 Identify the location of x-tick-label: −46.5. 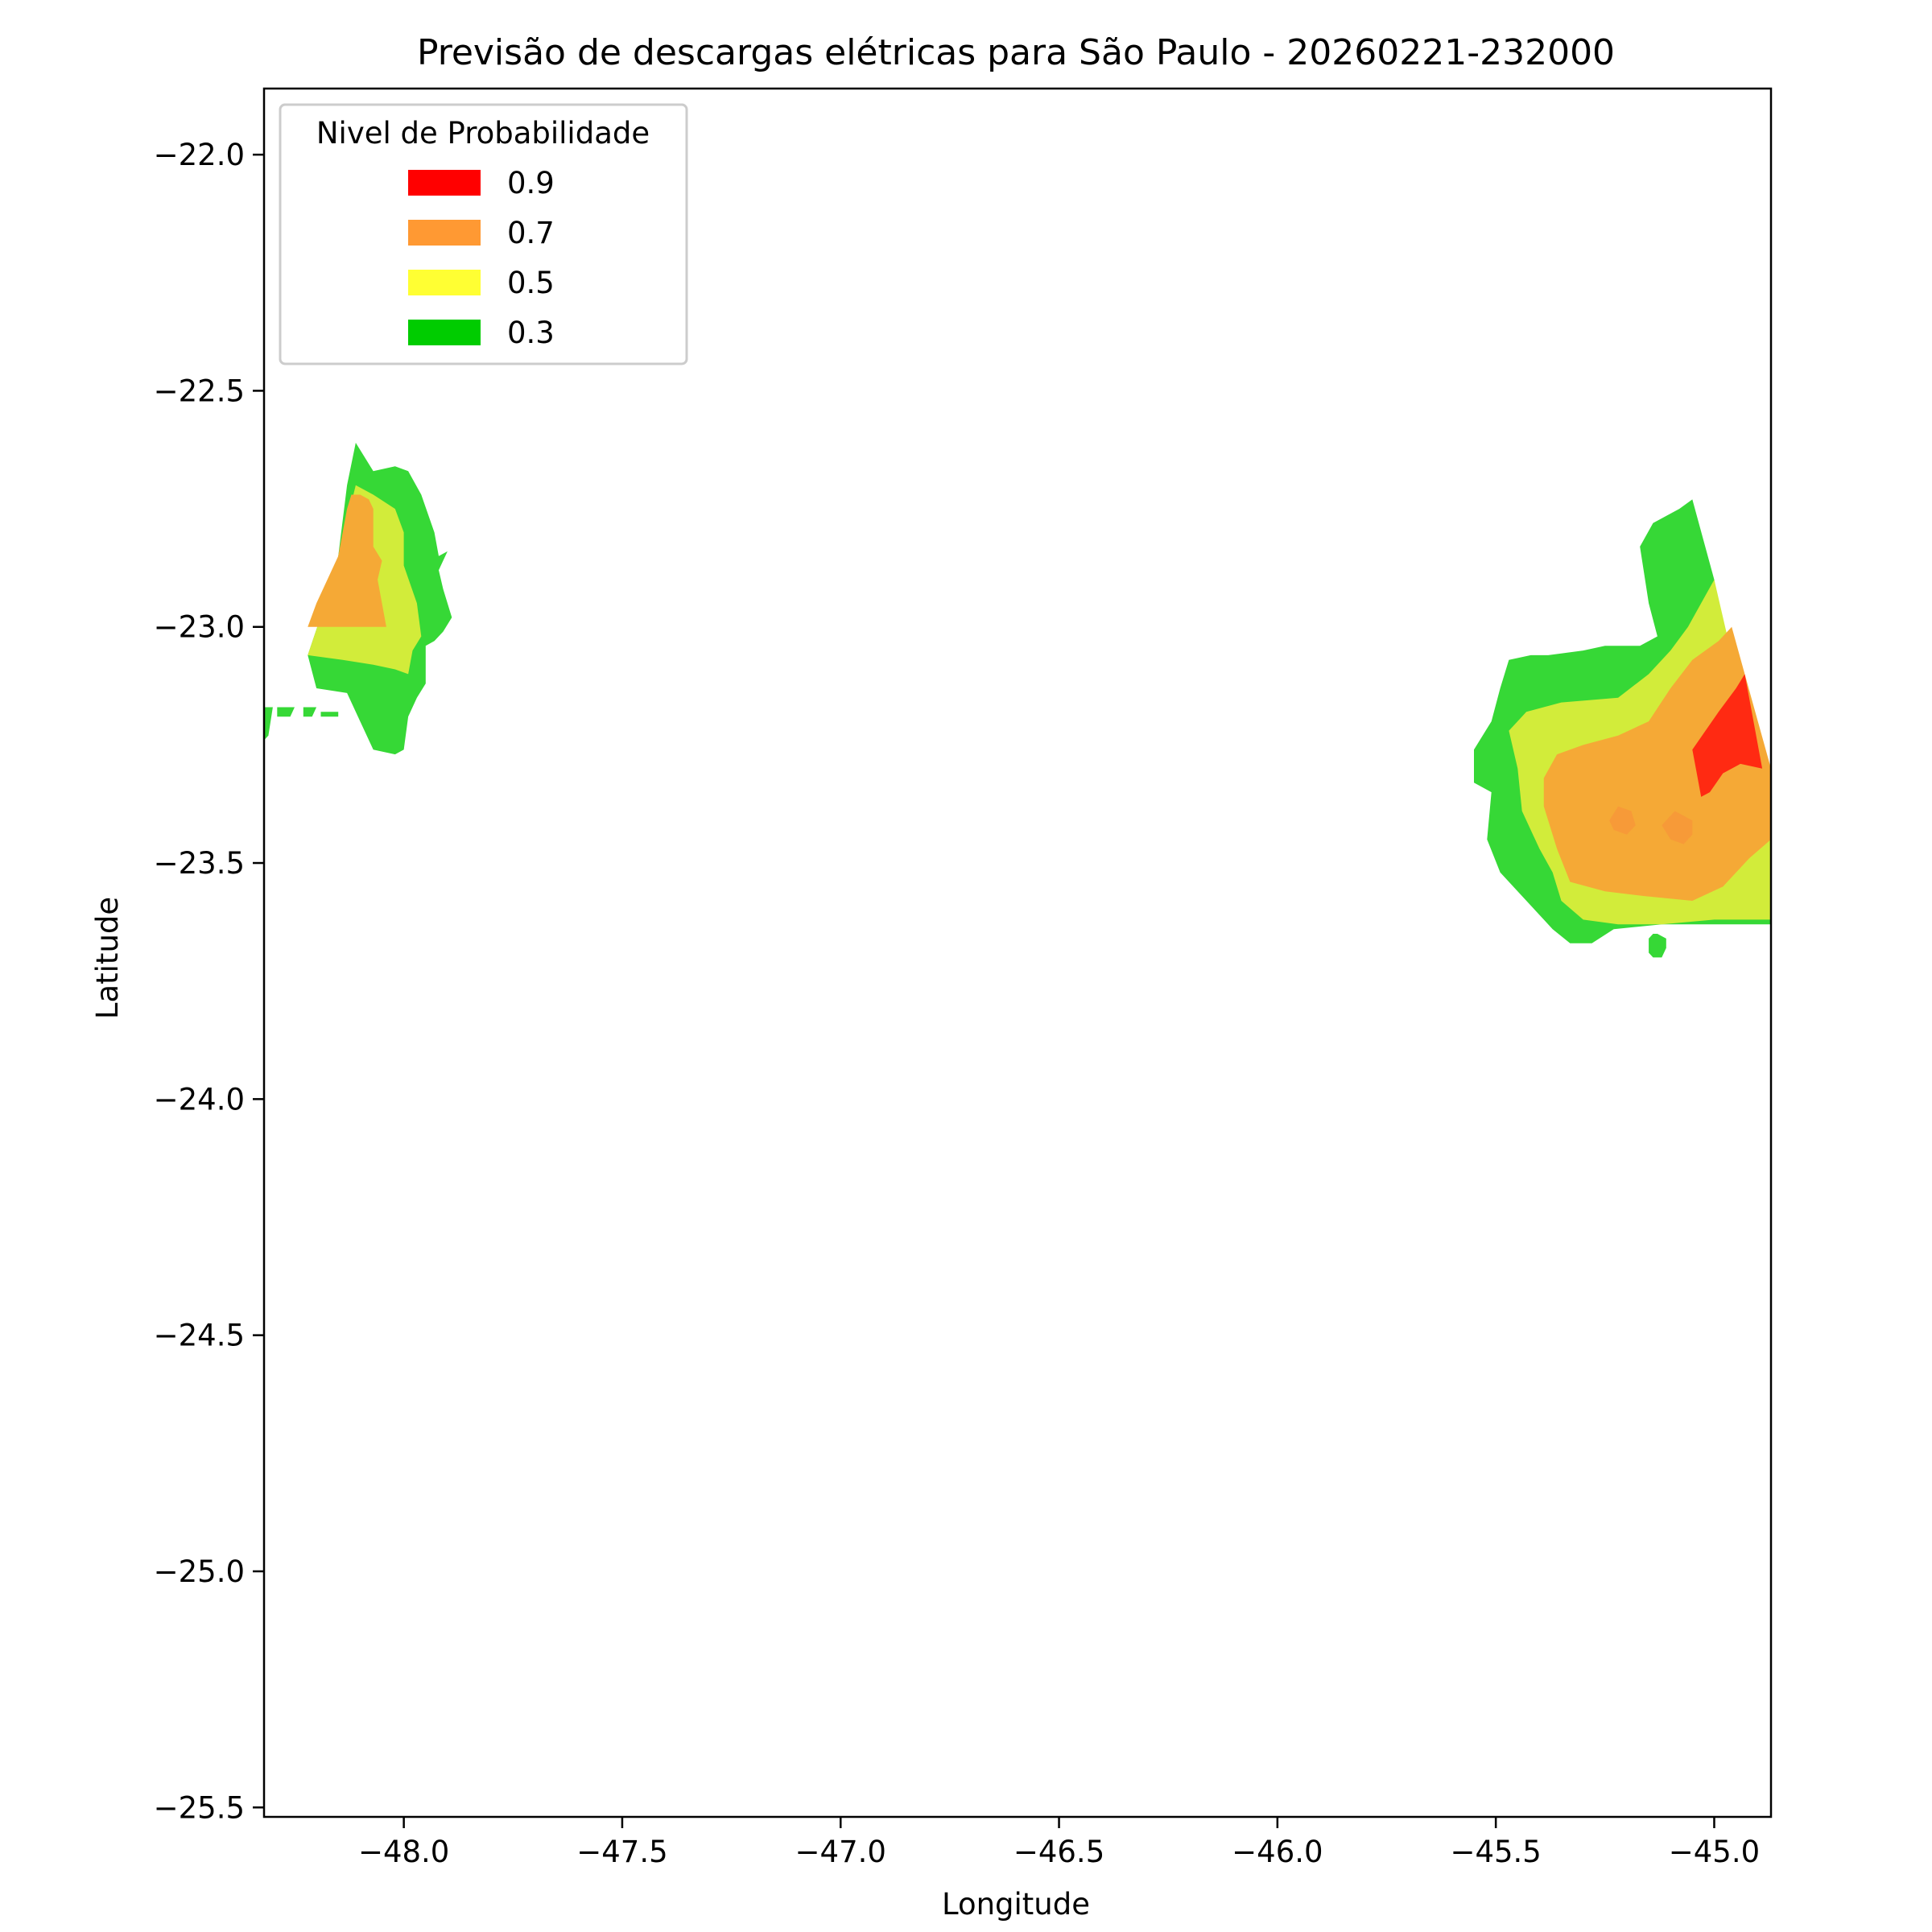
(1058, 1852).